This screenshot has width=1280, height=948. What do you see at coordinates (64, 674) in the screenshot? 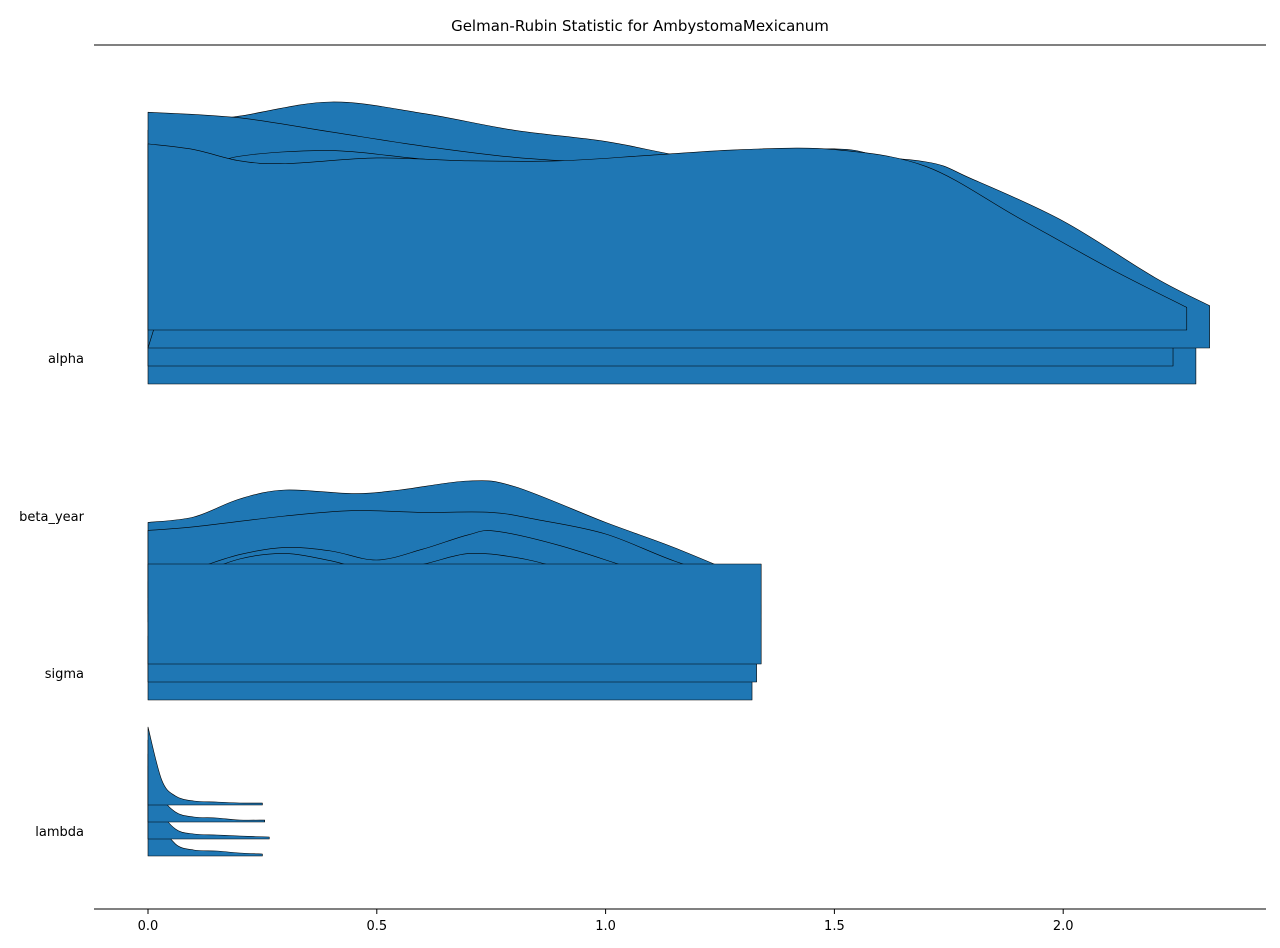
I see `y-label-sigma: sigma` at bounding box center [64, 674].